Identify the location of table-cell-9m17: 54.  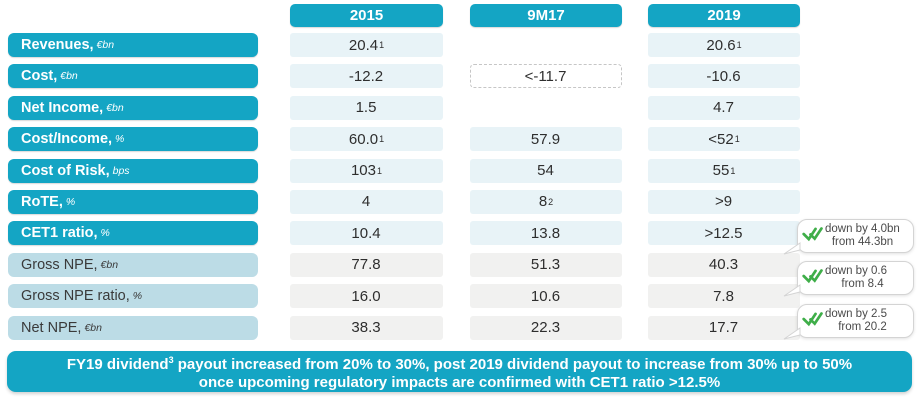
(546, 170).